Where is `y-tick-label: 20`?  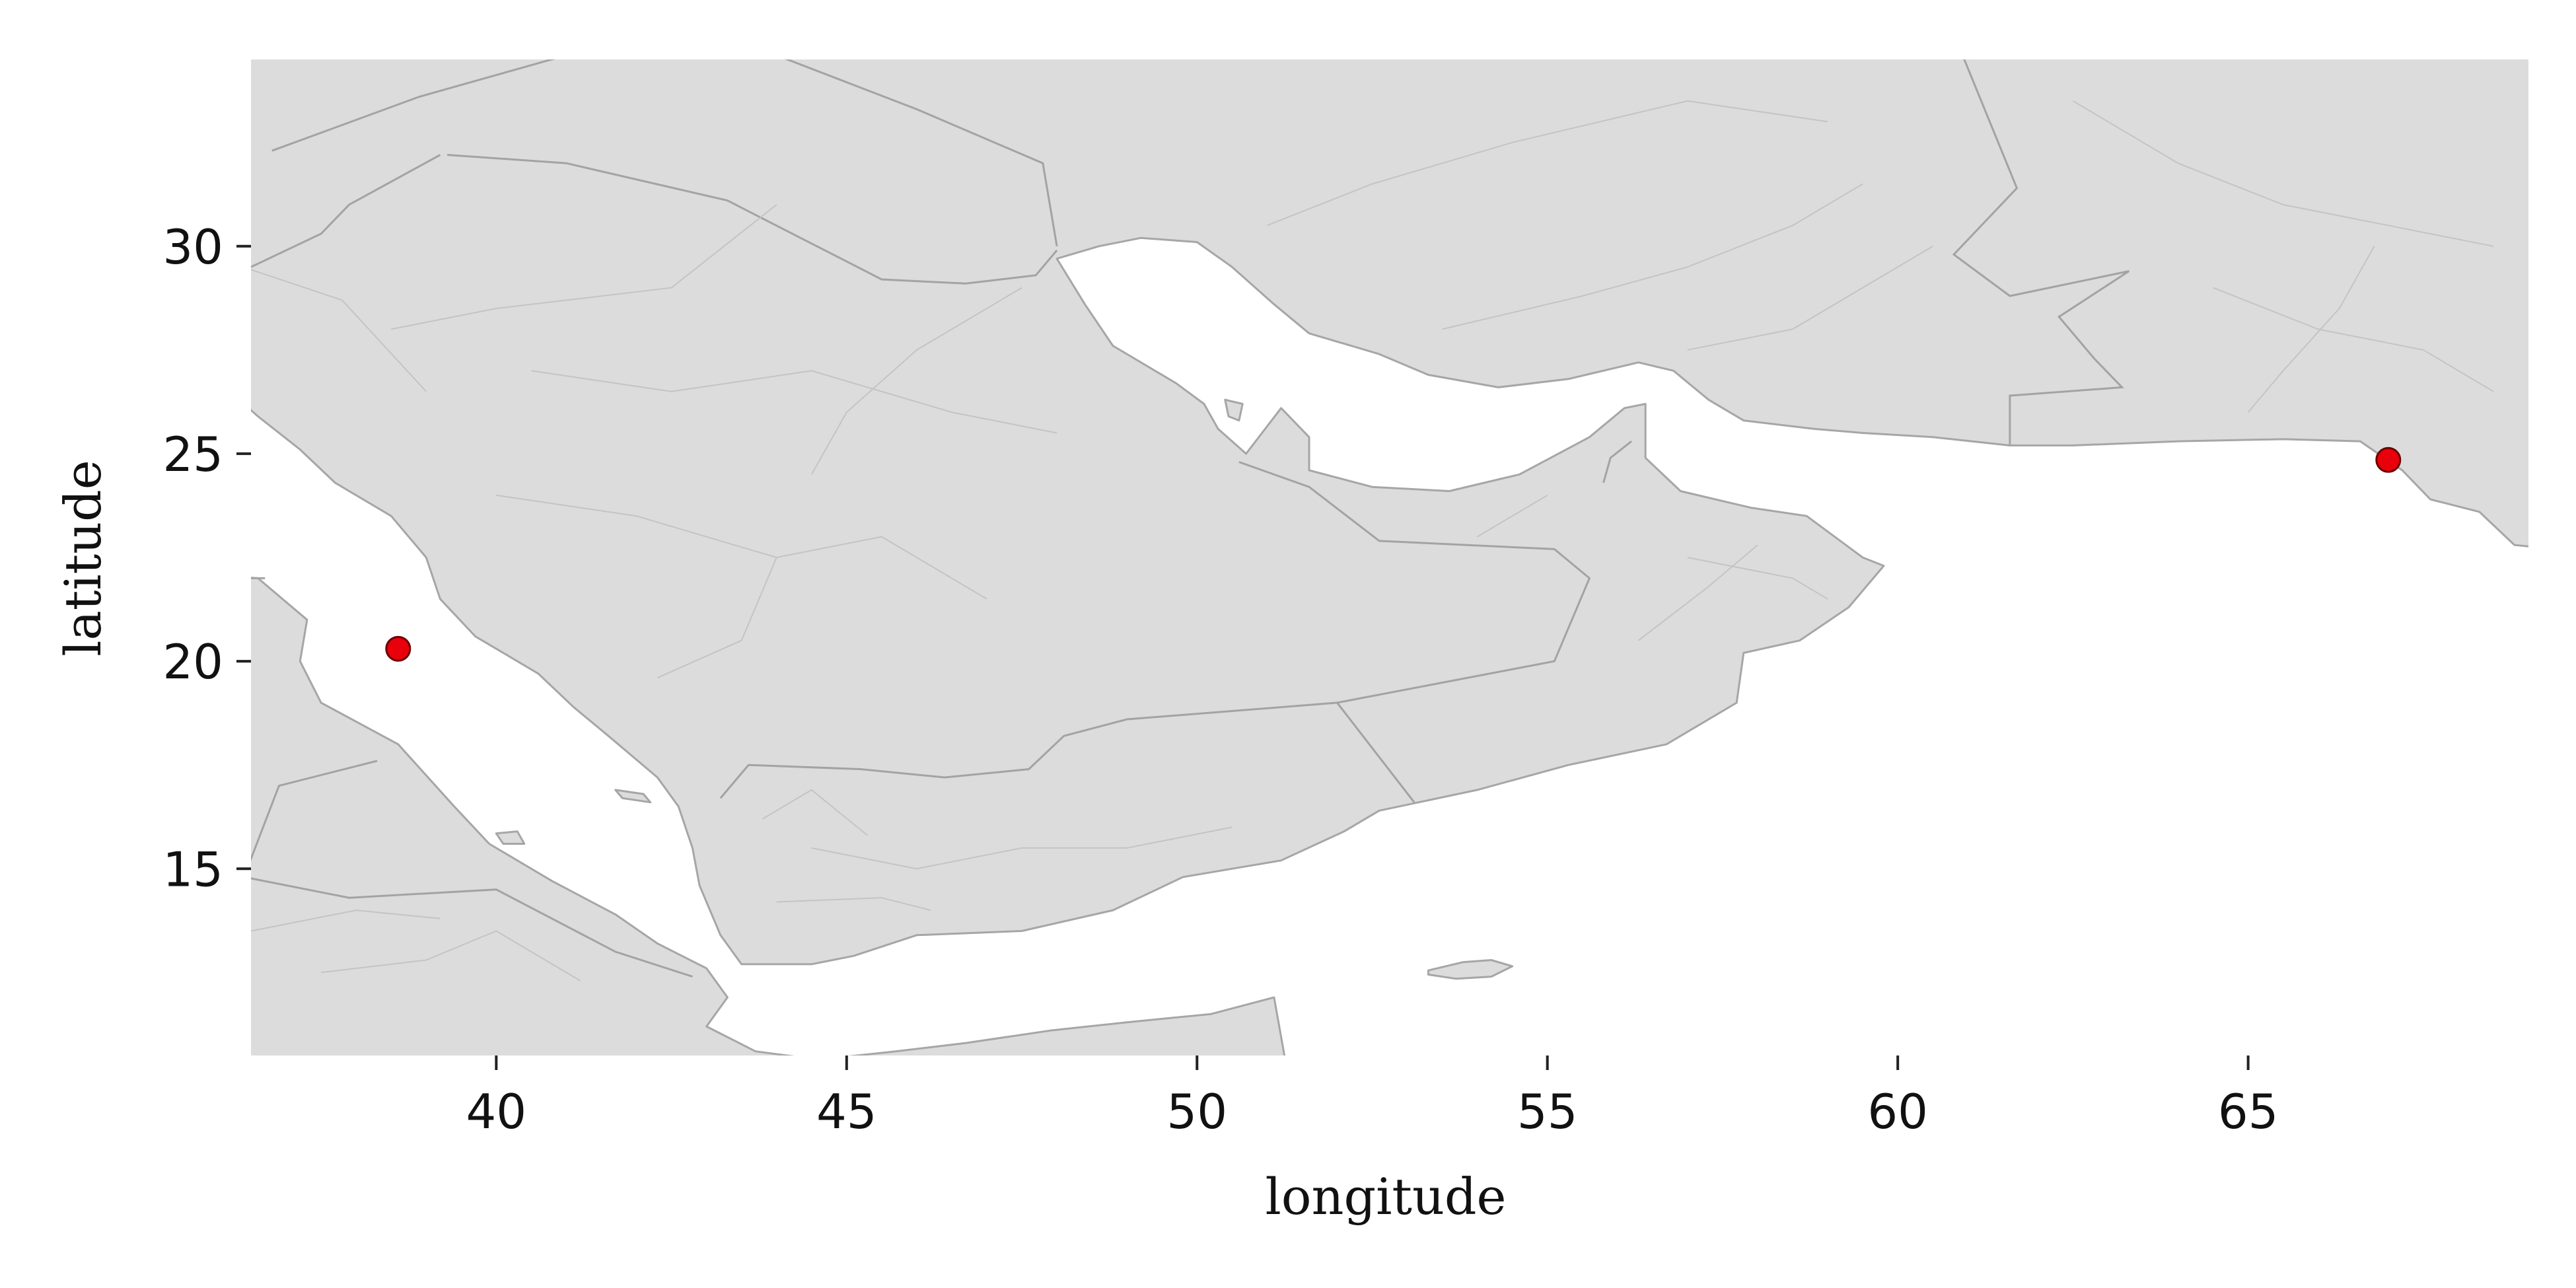
y-tick-label: 20 is located at coordinates (193, 662).